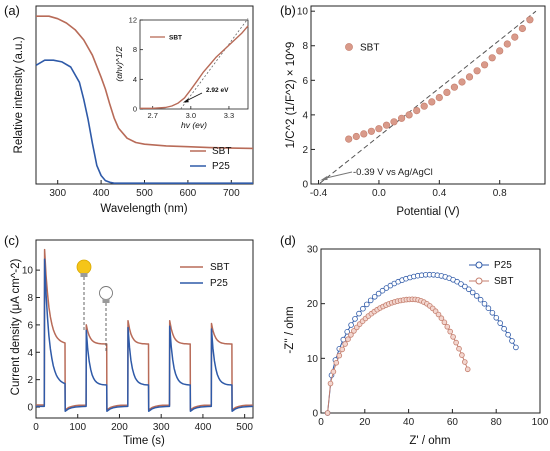 Image resolution: width=550 pixels, height=451 pixels. I want to click on plot-frame-d, so click(430, 331).